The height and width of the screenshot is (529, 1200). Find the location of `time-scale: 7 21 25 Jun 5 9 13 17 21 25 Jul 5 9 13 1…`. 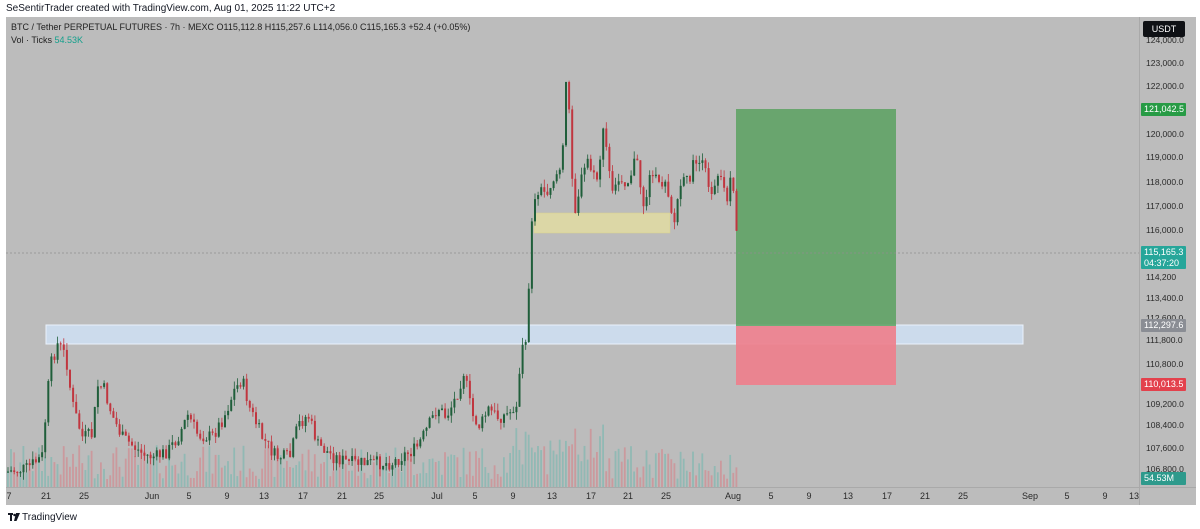

time-scale: 7 21 25 Jun 5 9 13 17 21 25 Jul 5 9 13 1… is located at coordinates (572, 496).